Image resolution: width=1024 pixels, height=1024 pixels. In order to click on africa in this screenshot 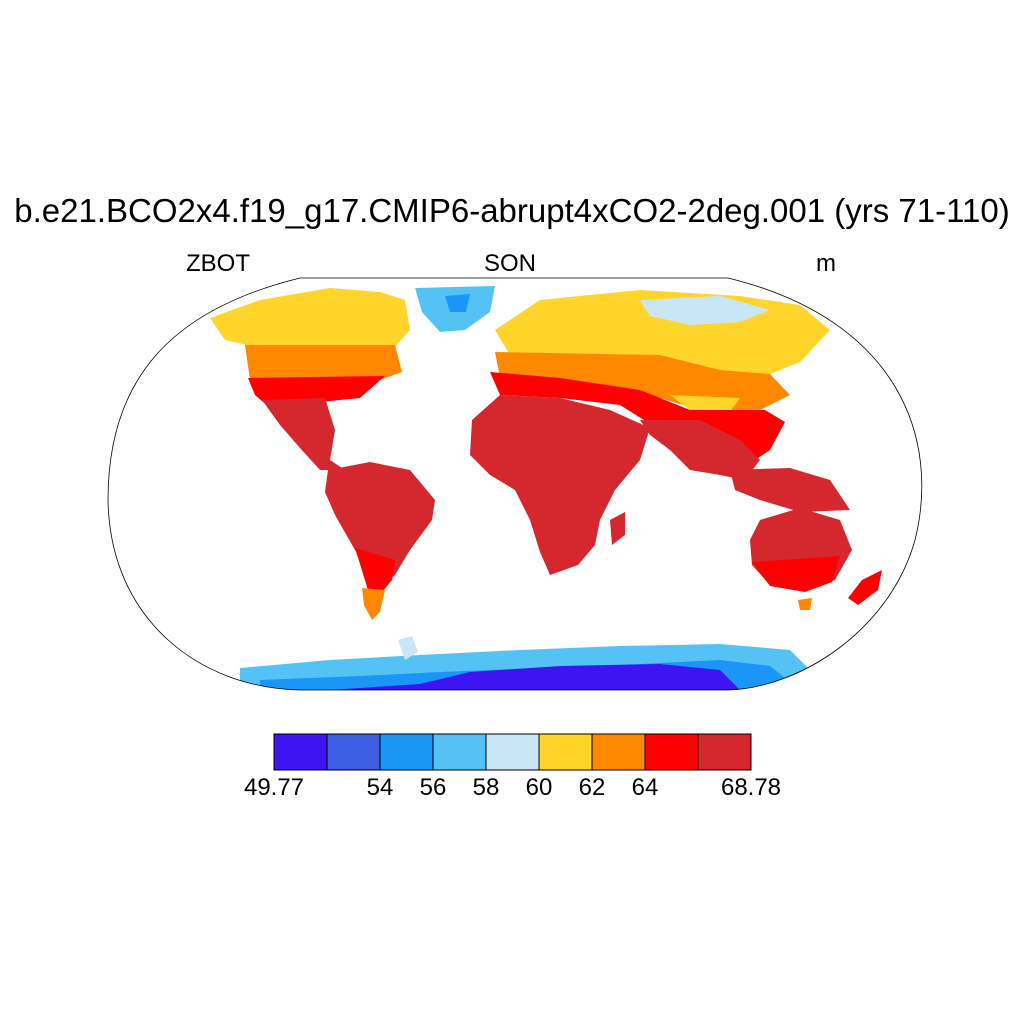, I will do `click(560, 485)`.